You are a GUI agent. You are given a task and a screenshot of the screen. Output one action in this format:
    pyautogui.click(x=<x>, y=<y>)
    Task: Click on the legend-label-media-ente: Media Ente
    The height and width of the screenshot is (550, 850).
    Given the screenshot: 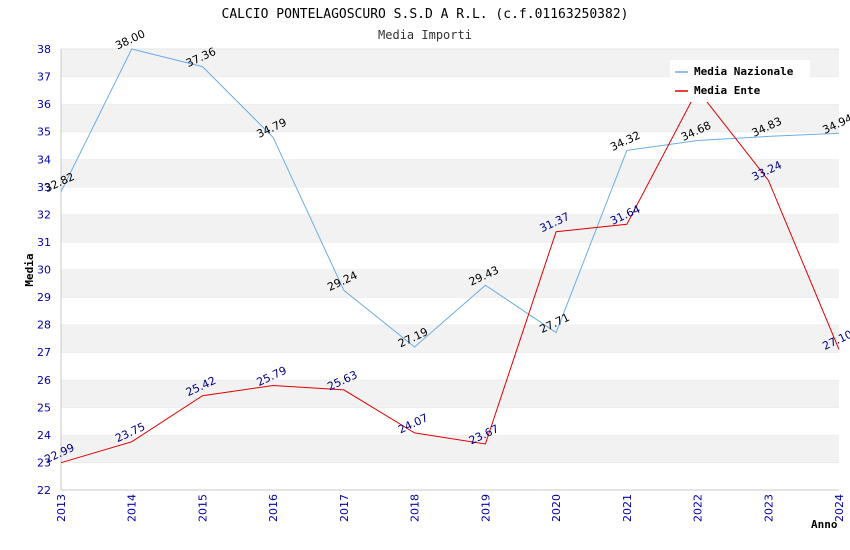 What is the action you would take?
    pyautogui.click(x=727, y=90)
    